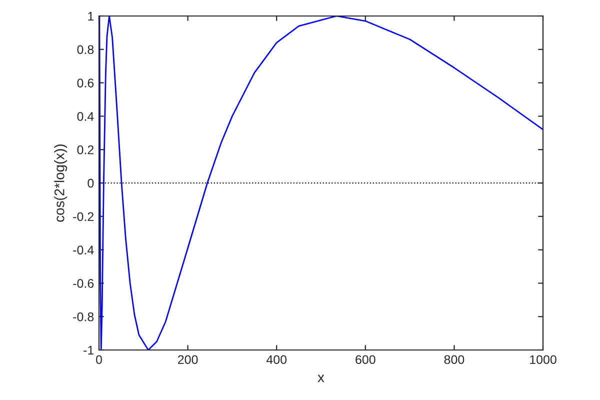  I want to click on y-tick-label: 0.2, so click(85, 149).